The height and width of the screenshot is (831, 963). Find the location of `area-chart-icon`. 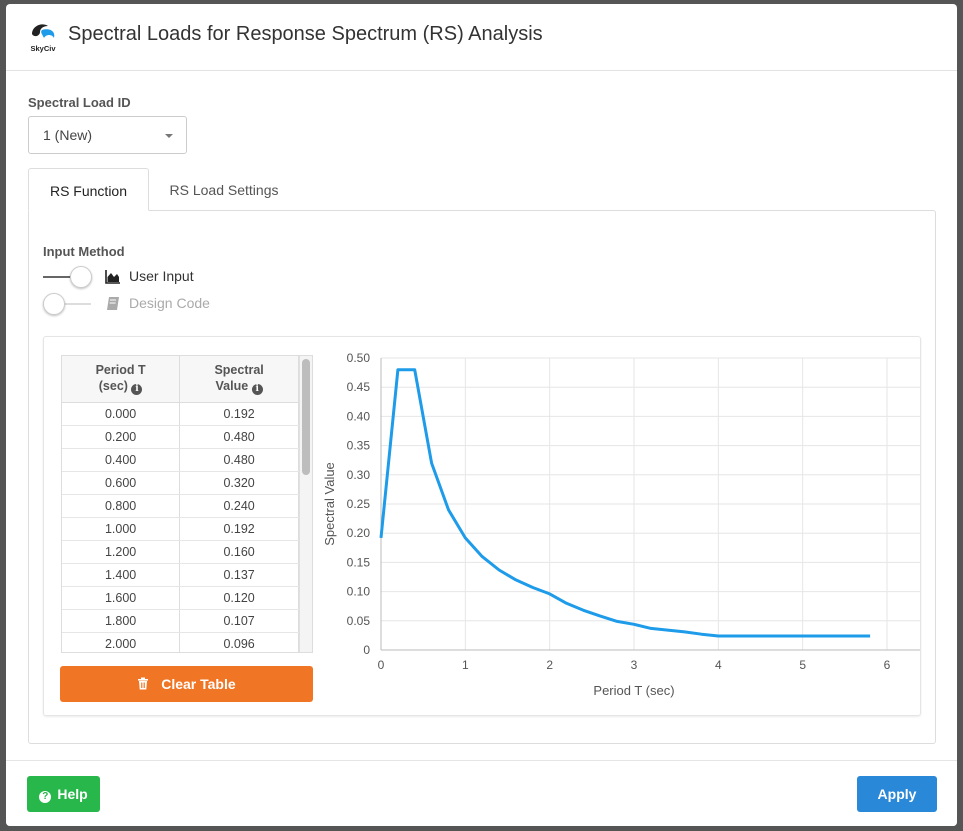

area-chart-icon is located at coordinates (112, 277).